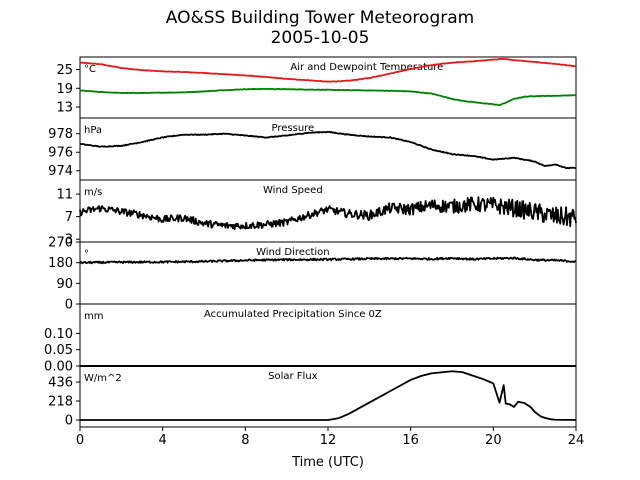 The width and height of the screenshot is (640, 480). I want to click on xtick-label: 20, so click(493, 440).